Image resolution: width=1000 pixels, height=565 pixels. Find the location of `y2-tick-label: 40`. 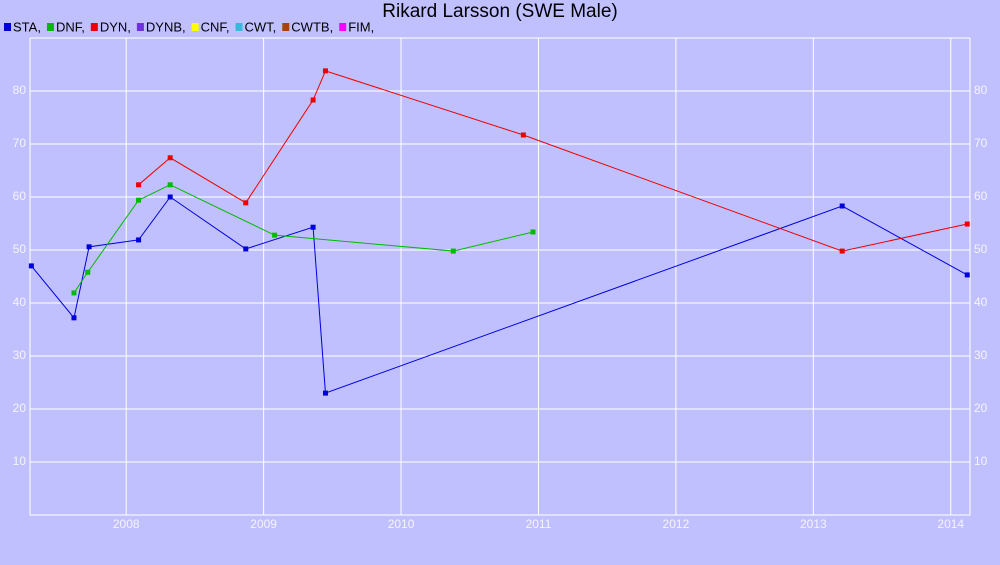

y2-tick-label: 40 is located at coordinates (981, 302).